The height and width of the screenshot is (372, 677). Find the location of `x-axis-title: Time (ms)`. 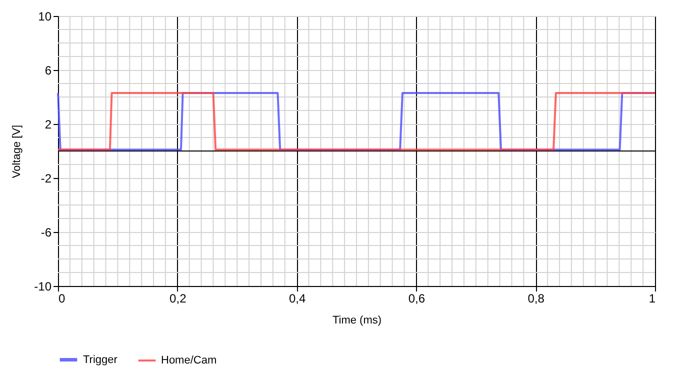

x-axis-title: Time (ms) is located at coordinates (357, 320).